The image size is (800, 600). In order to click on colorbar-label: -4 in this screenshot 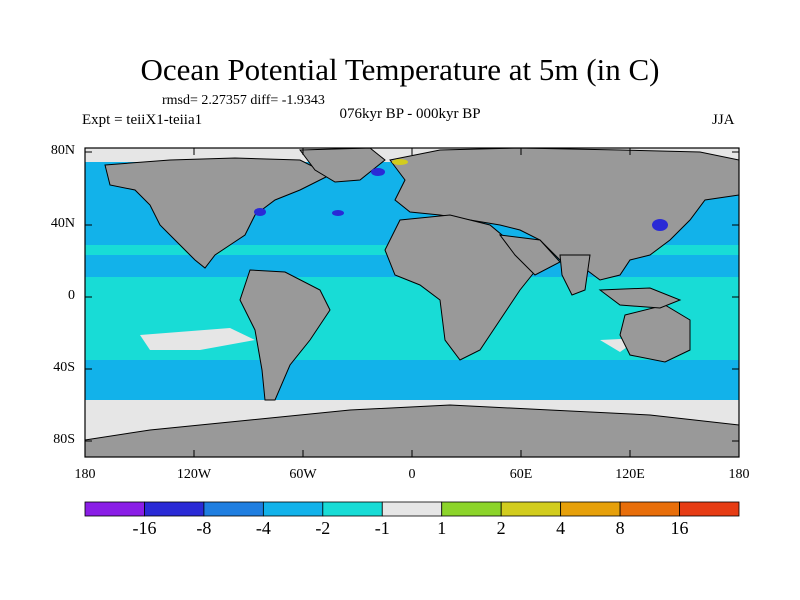, I will do `click(263, 528)`.